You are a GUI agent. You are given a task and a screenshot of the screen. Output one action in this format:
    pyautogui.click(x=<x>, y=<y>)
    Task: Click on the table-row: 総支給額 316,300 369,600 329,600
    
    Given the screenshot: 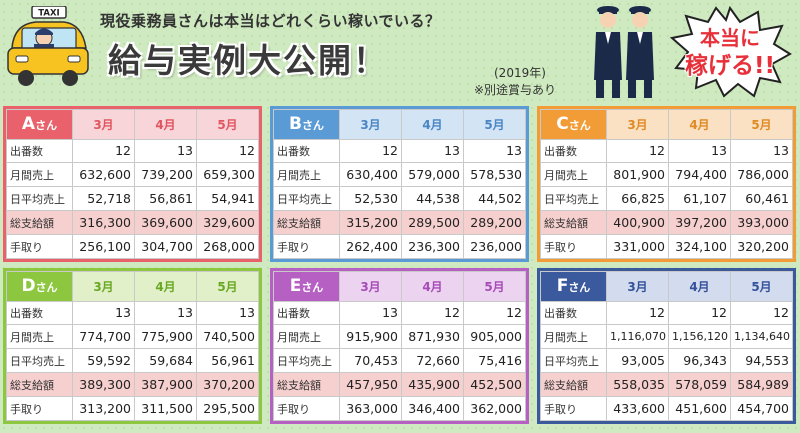 What is the action you would take?
    pyautogui.click(x=132, y=223)
    